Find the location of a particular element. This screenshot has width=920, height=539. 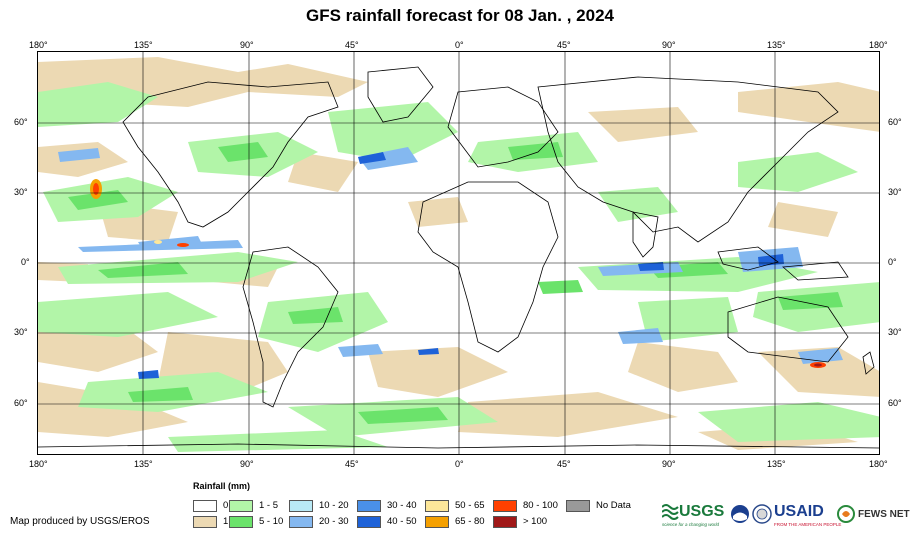

legend-label: 65 - 80 is located at coordinates (470, 521).